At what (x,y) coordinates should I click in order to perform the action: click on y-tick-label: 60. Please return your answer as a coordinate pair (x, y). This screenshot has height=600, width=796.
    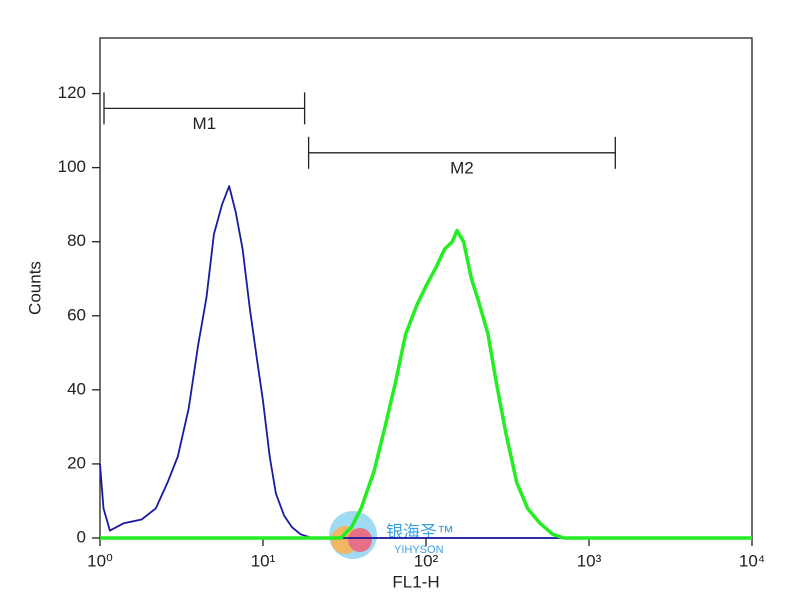
    Looking at the image, I should click on (76, 314).